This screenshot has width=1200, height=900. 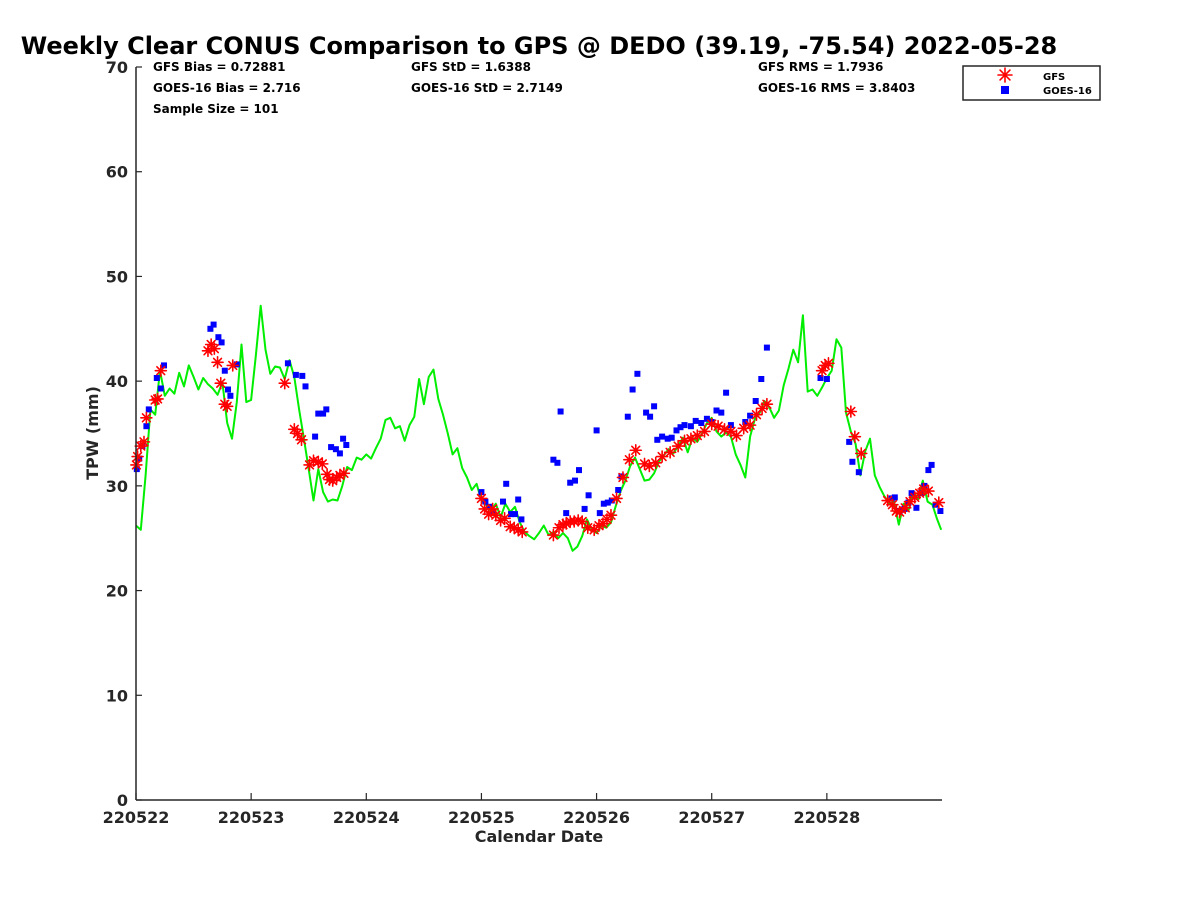 What do you see at coordinates (251, 817) in the screenshot?
I see `x-tick-label: 220523` at bounding box center [251, 817].